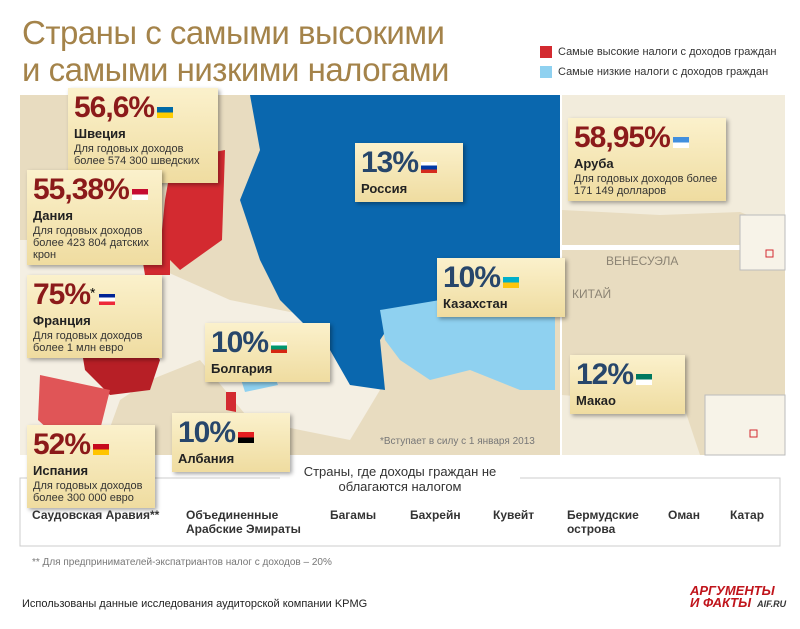 Image resolution: width=800 pixels, height=629 pixels. Describe the element at coordinates (100, 133) in the screenshot. I see `country: Швеция` at that location.